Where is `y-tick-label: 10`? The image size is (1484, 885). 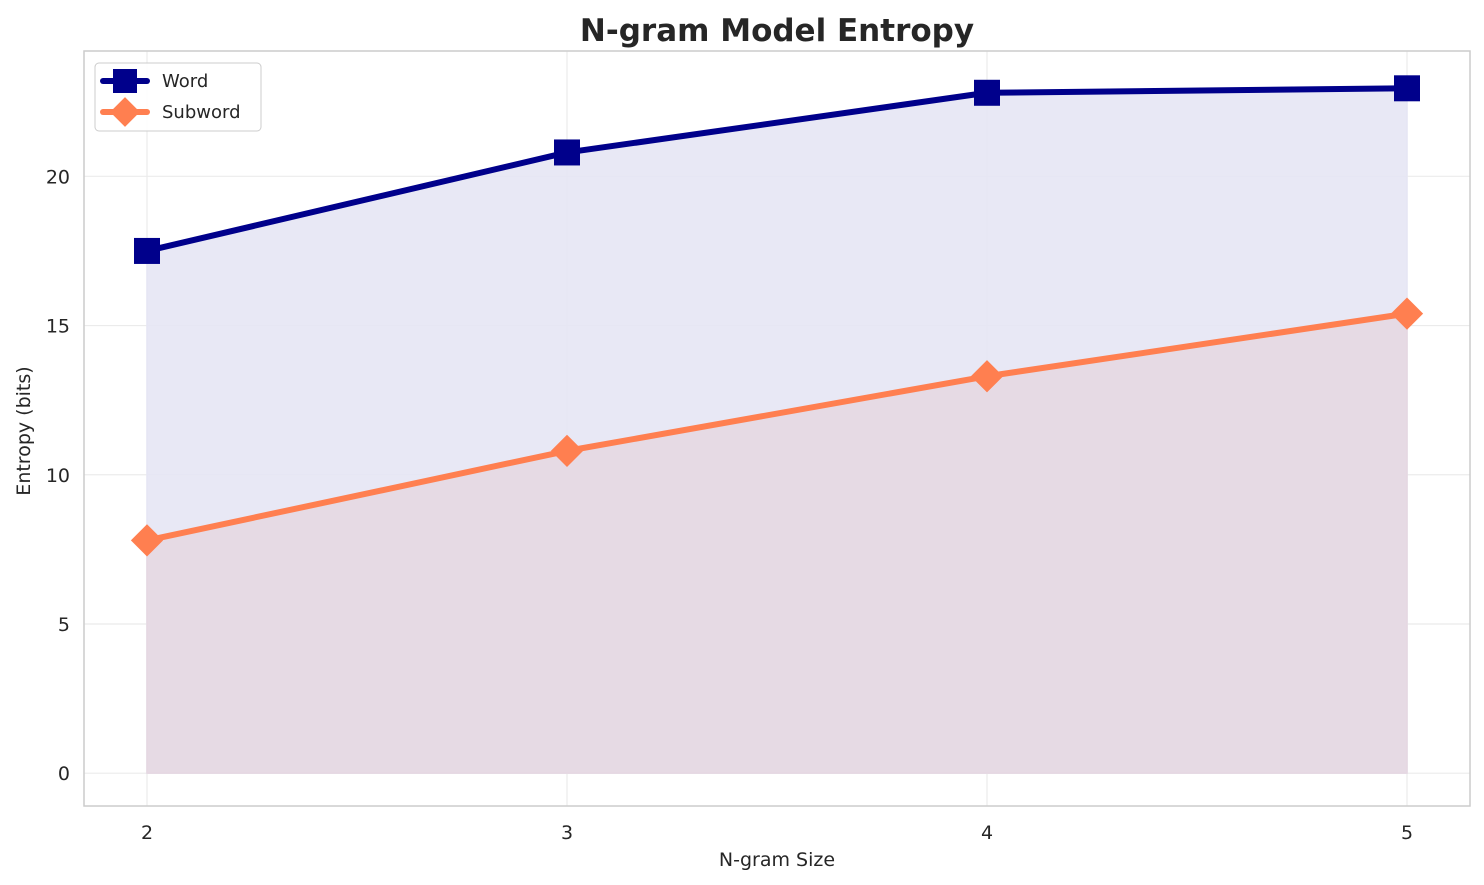
y-tick-label: 10 is located at coordinates (58, 476).